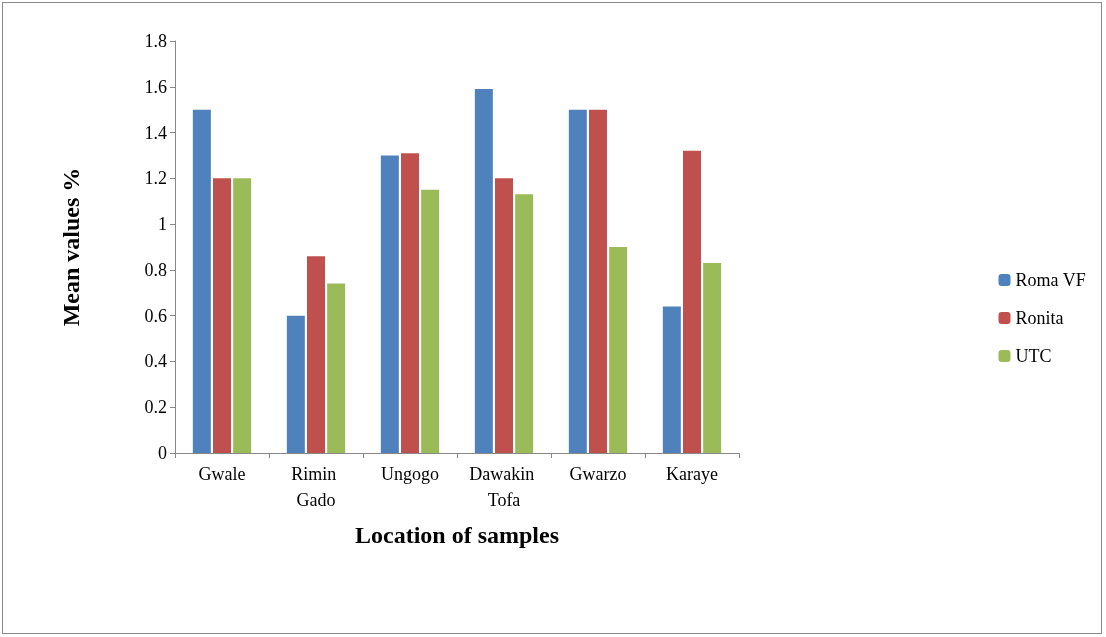 Image resolution: width=1106 pixels, height=637 pixels. I want to click on legend-label: Roma VF, so click(1050, 280).